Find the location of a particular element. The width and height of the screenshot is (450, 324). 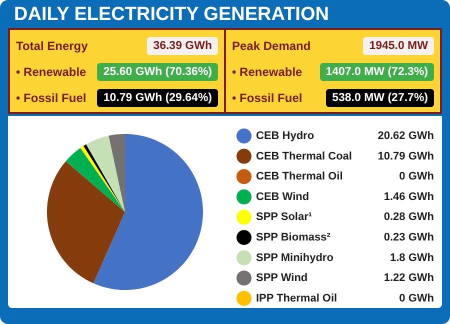

data-label: 1.22 GWh is located at coordinates (409, 278).